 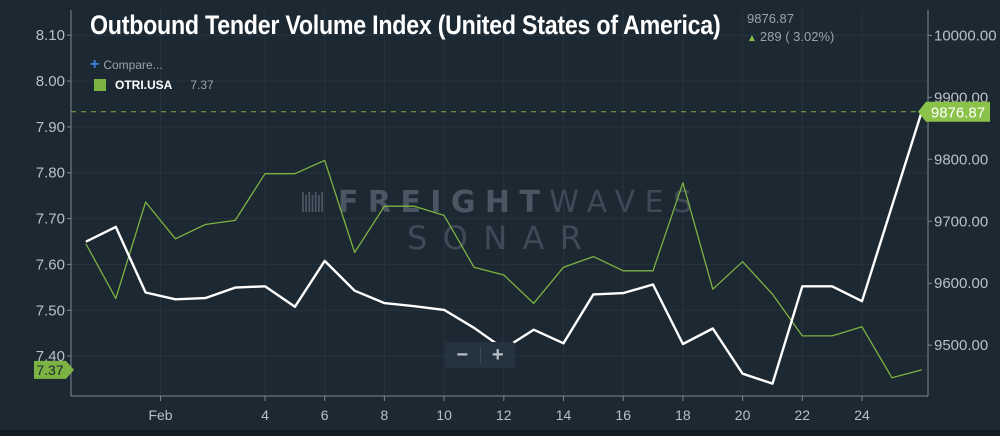 What do you see at coordinates (797, 36) in the screenshot?
I see `change-value: 289 ( 3.02%)` at bounding box center [797, 36].